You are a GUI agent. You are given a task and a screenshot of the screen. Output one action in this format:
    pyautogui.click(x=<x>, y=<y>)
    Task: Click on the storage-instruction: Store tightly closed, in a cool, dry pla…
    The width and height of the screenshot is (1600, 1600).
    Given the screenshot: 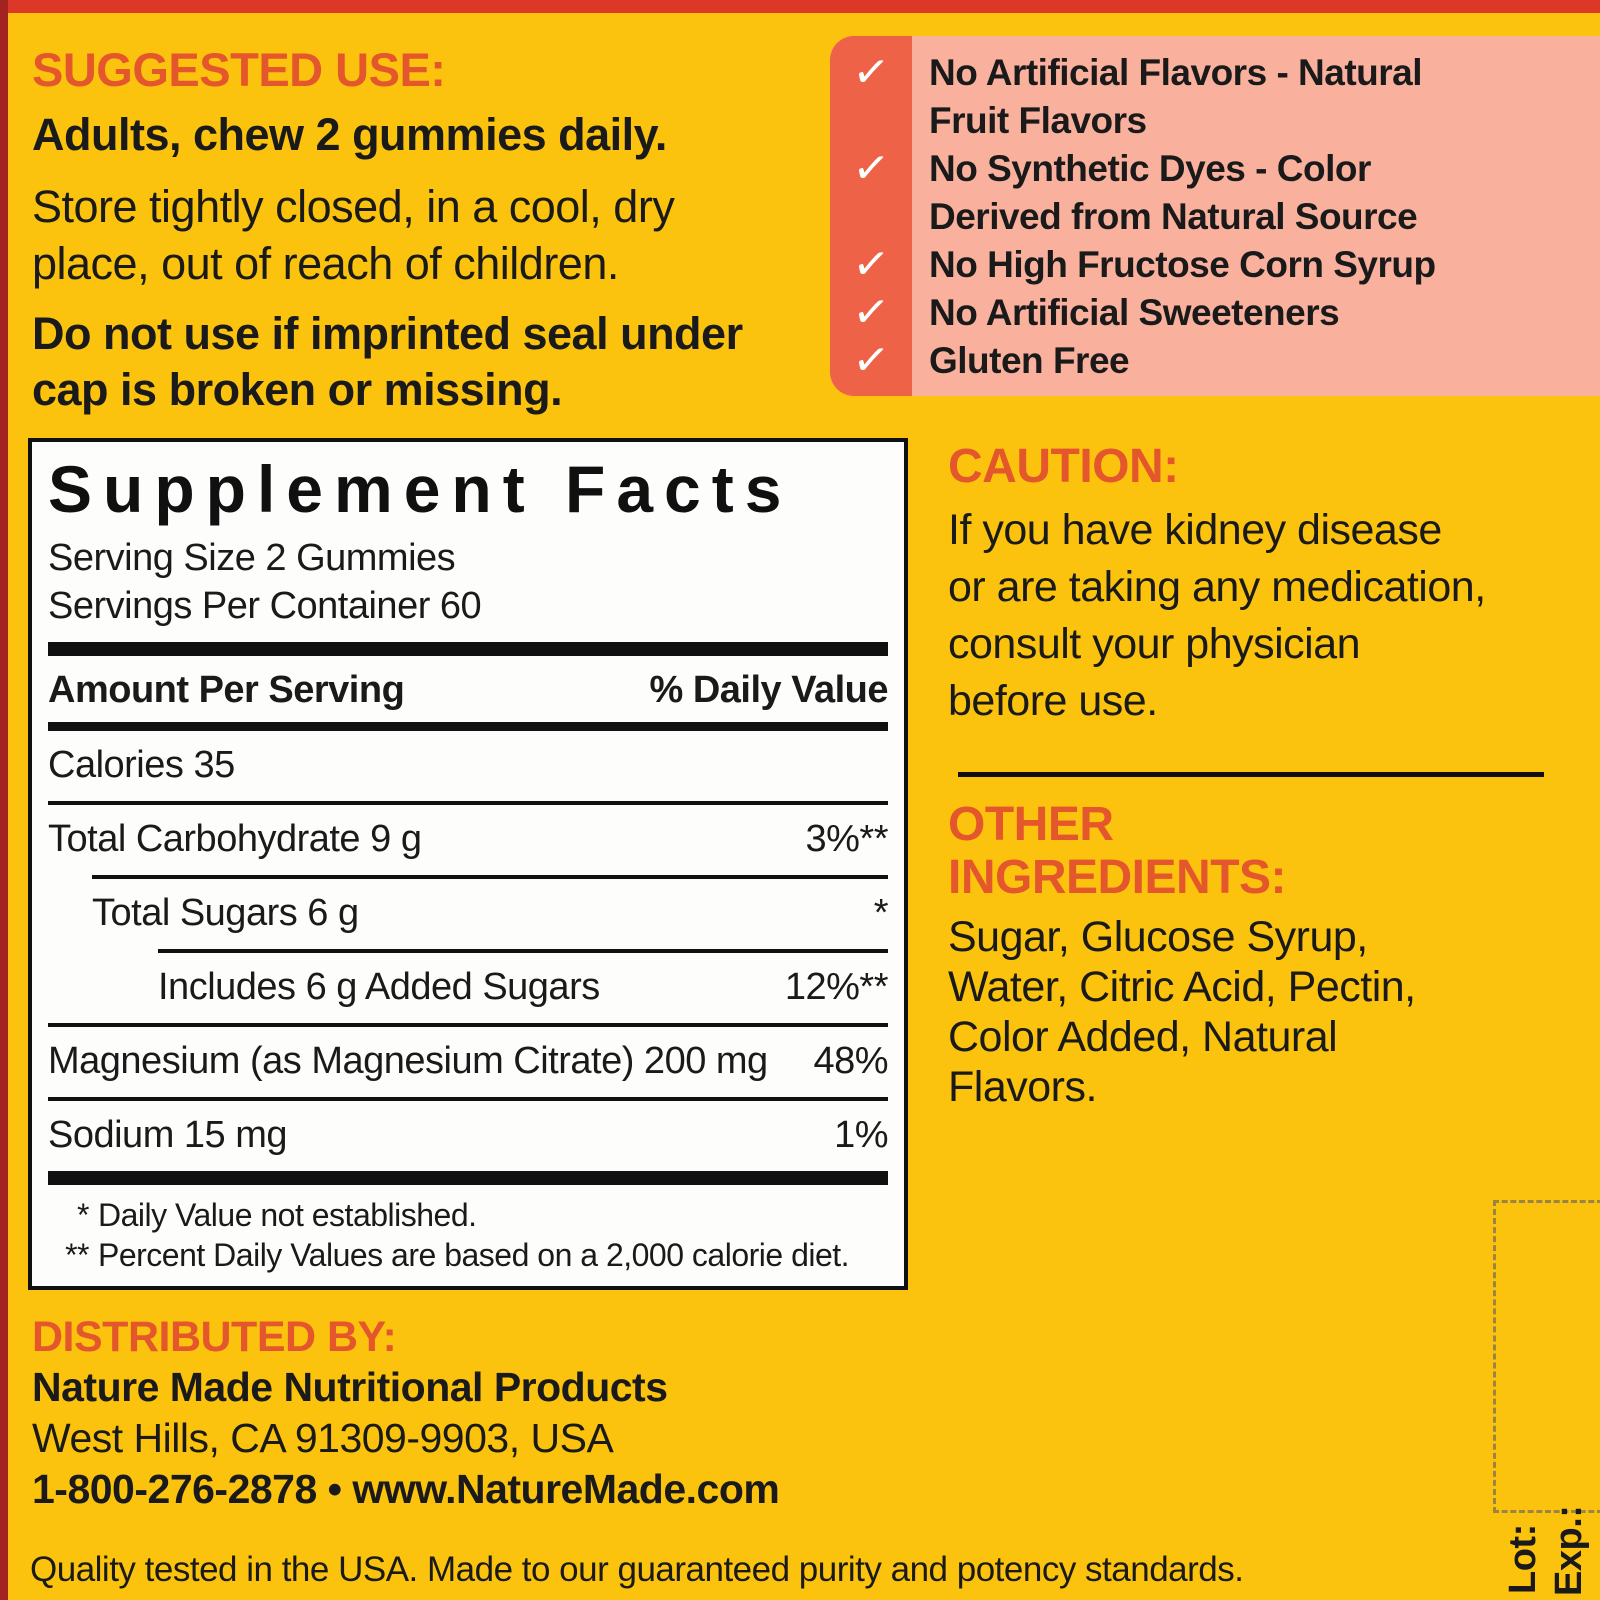 What is the action you would take?
    pyautogui.click(x=353, y=235)
    